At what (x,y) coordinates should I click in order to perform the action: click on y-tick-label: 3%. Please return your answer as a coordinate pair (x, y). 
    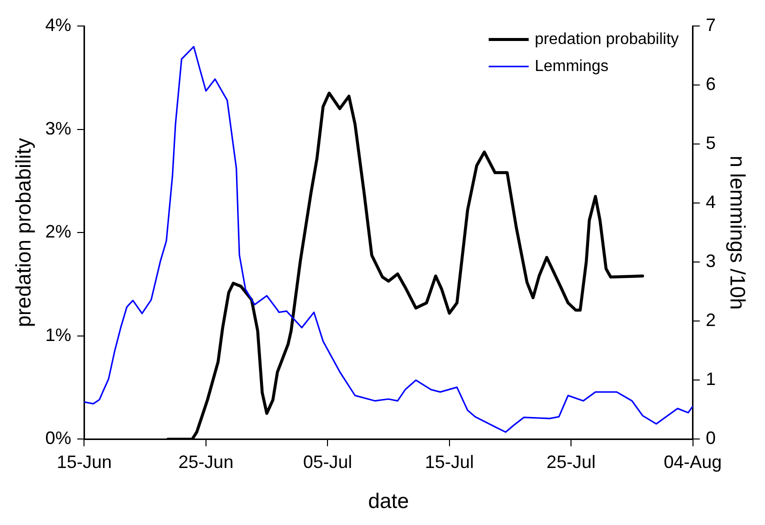
    Looking at the image, I should click on (58, 128).